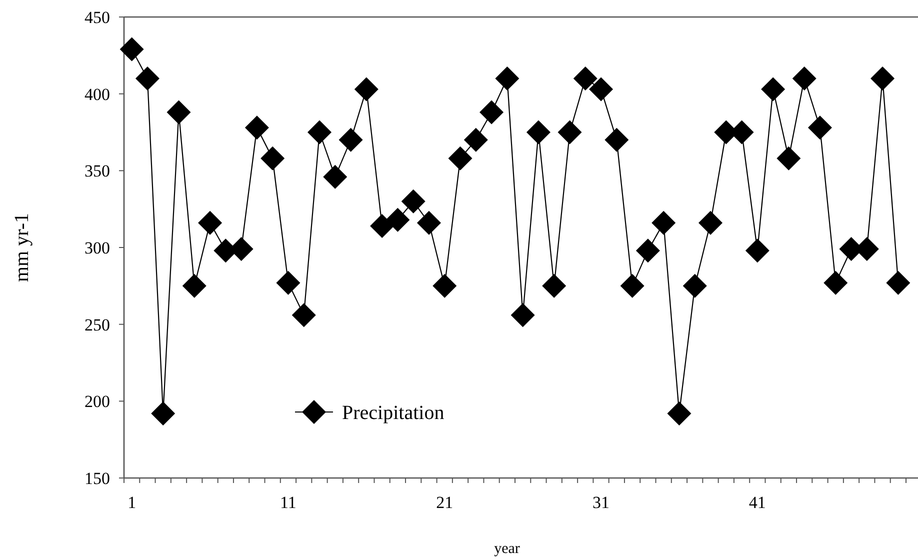 Image resolution: width=918 pixels, height=559 pixels. I want to click on y-tick-label: 350, so click(97, 171).